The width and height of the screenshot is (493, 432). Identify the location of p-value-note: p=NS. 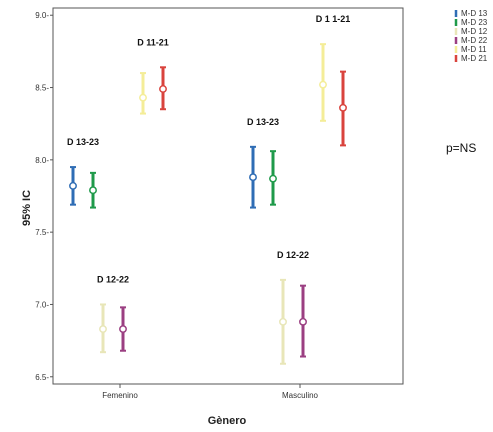
(461, 148).